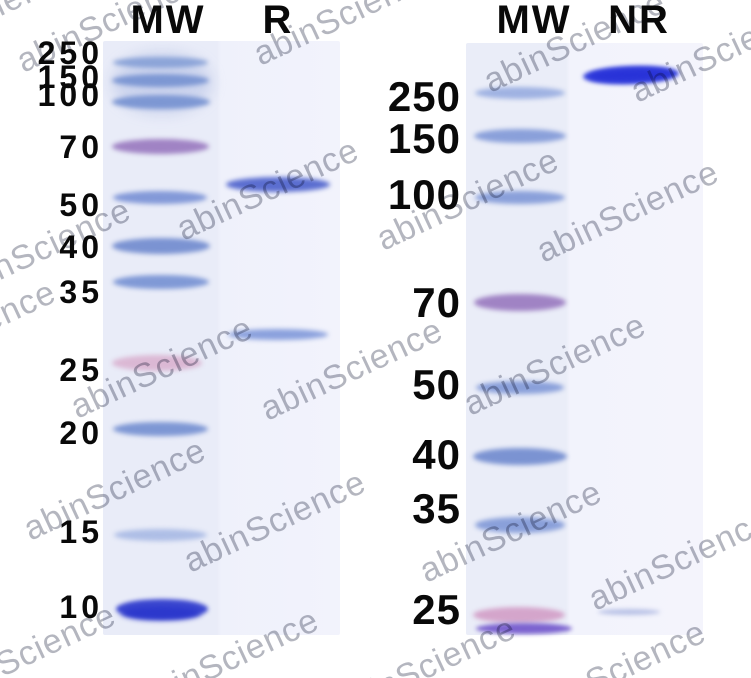 Image resolution: width=751 pixels, height=678 pixels. What do you see at coordinates (436, 508) in the screenshot?
I see `nr-marker-label-35: 35` at bounding box center [436, 508].